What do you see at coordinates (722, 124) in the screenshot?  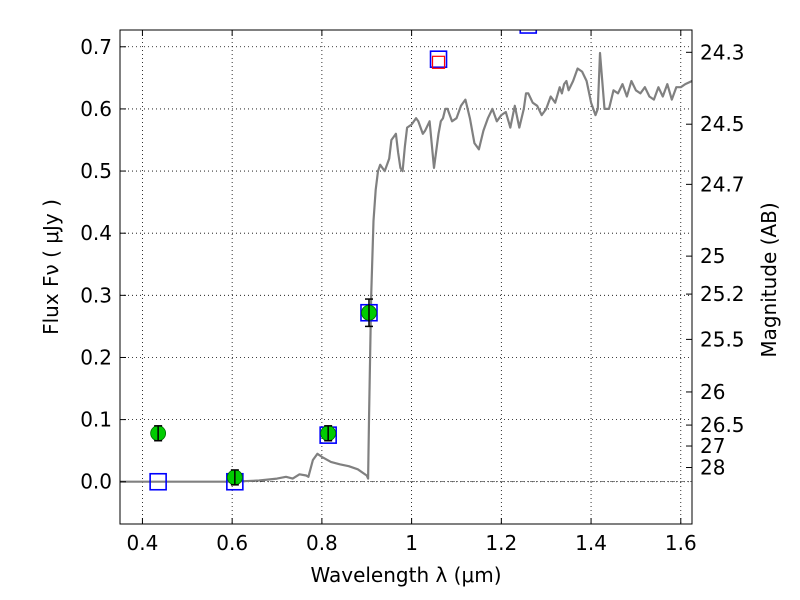 I see `magnitude-tick-label: 24.5` at bounding box center [722, 124].